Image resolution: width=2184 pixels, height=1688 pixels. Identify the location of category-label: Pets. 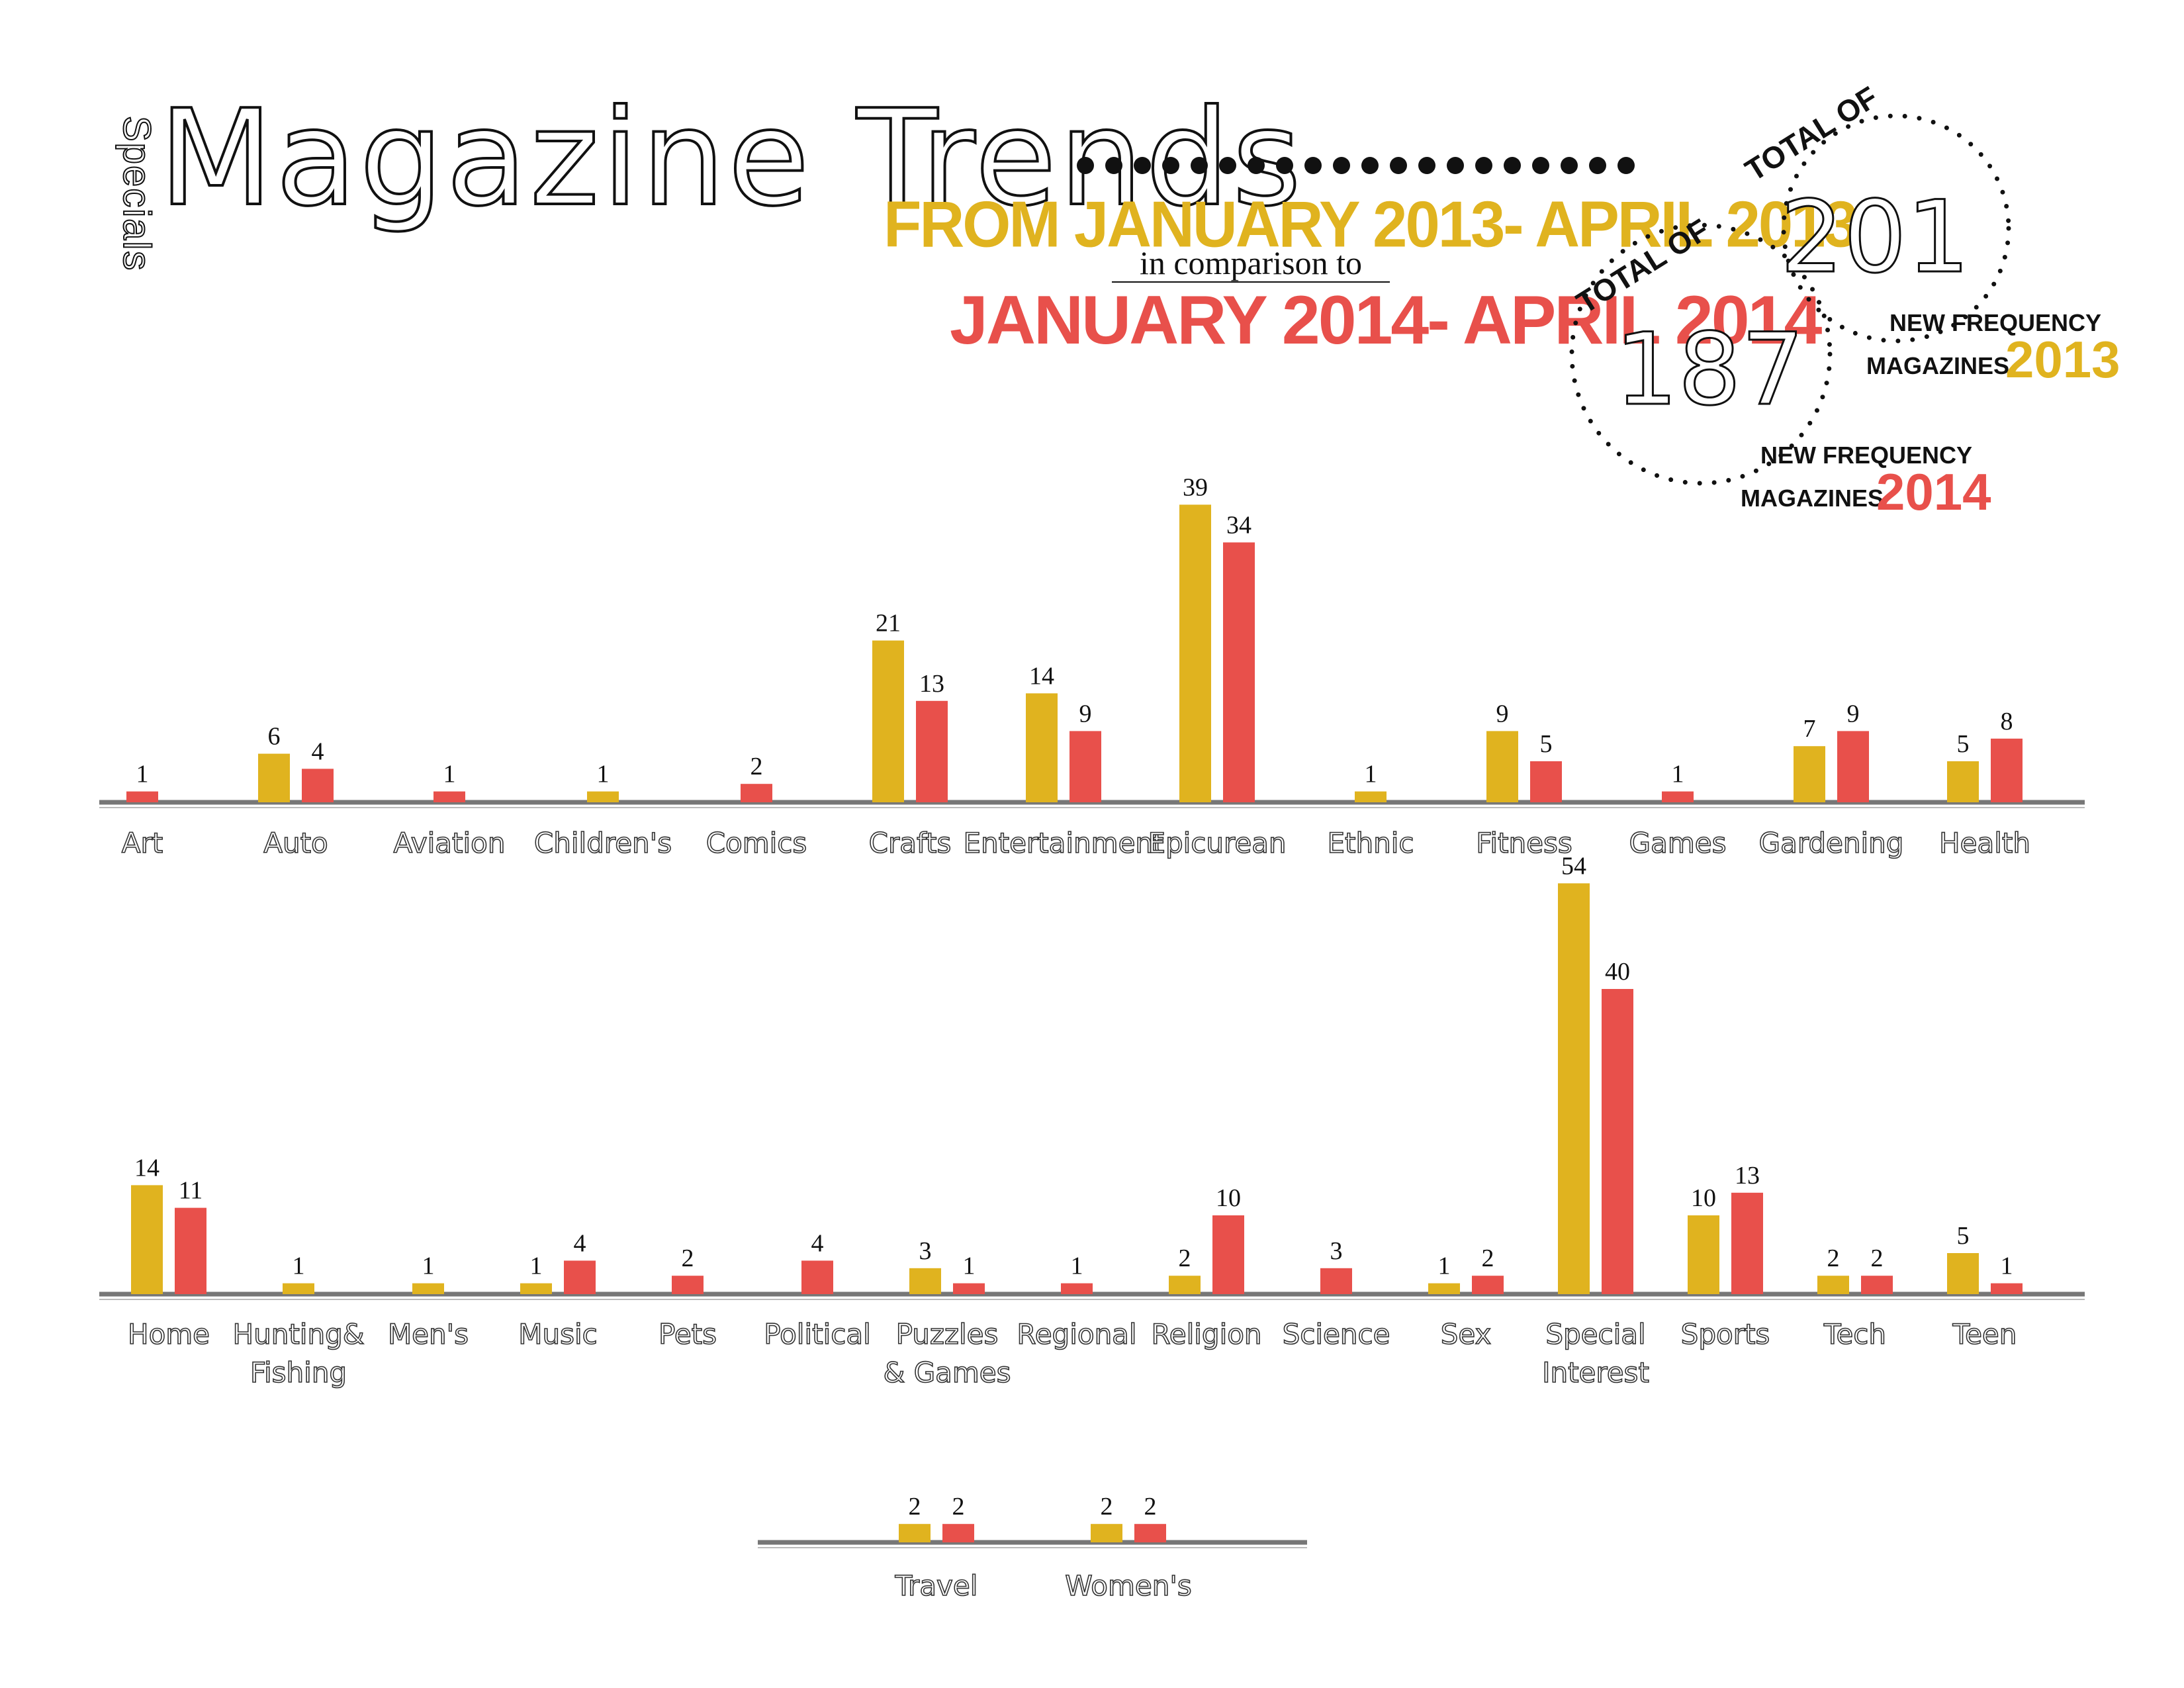
(688, 1334).